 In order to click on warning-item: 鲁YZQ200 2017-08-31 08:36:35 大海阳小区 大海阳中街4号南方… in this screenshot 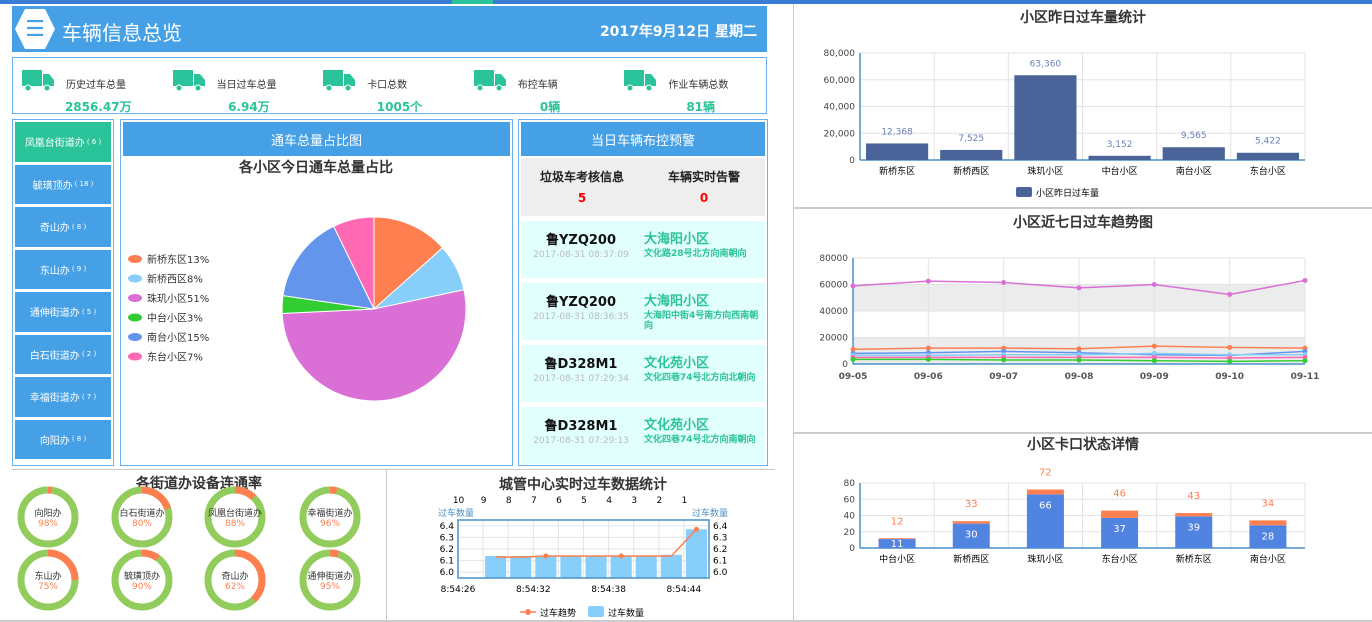, I will do `click(643, 311)`.